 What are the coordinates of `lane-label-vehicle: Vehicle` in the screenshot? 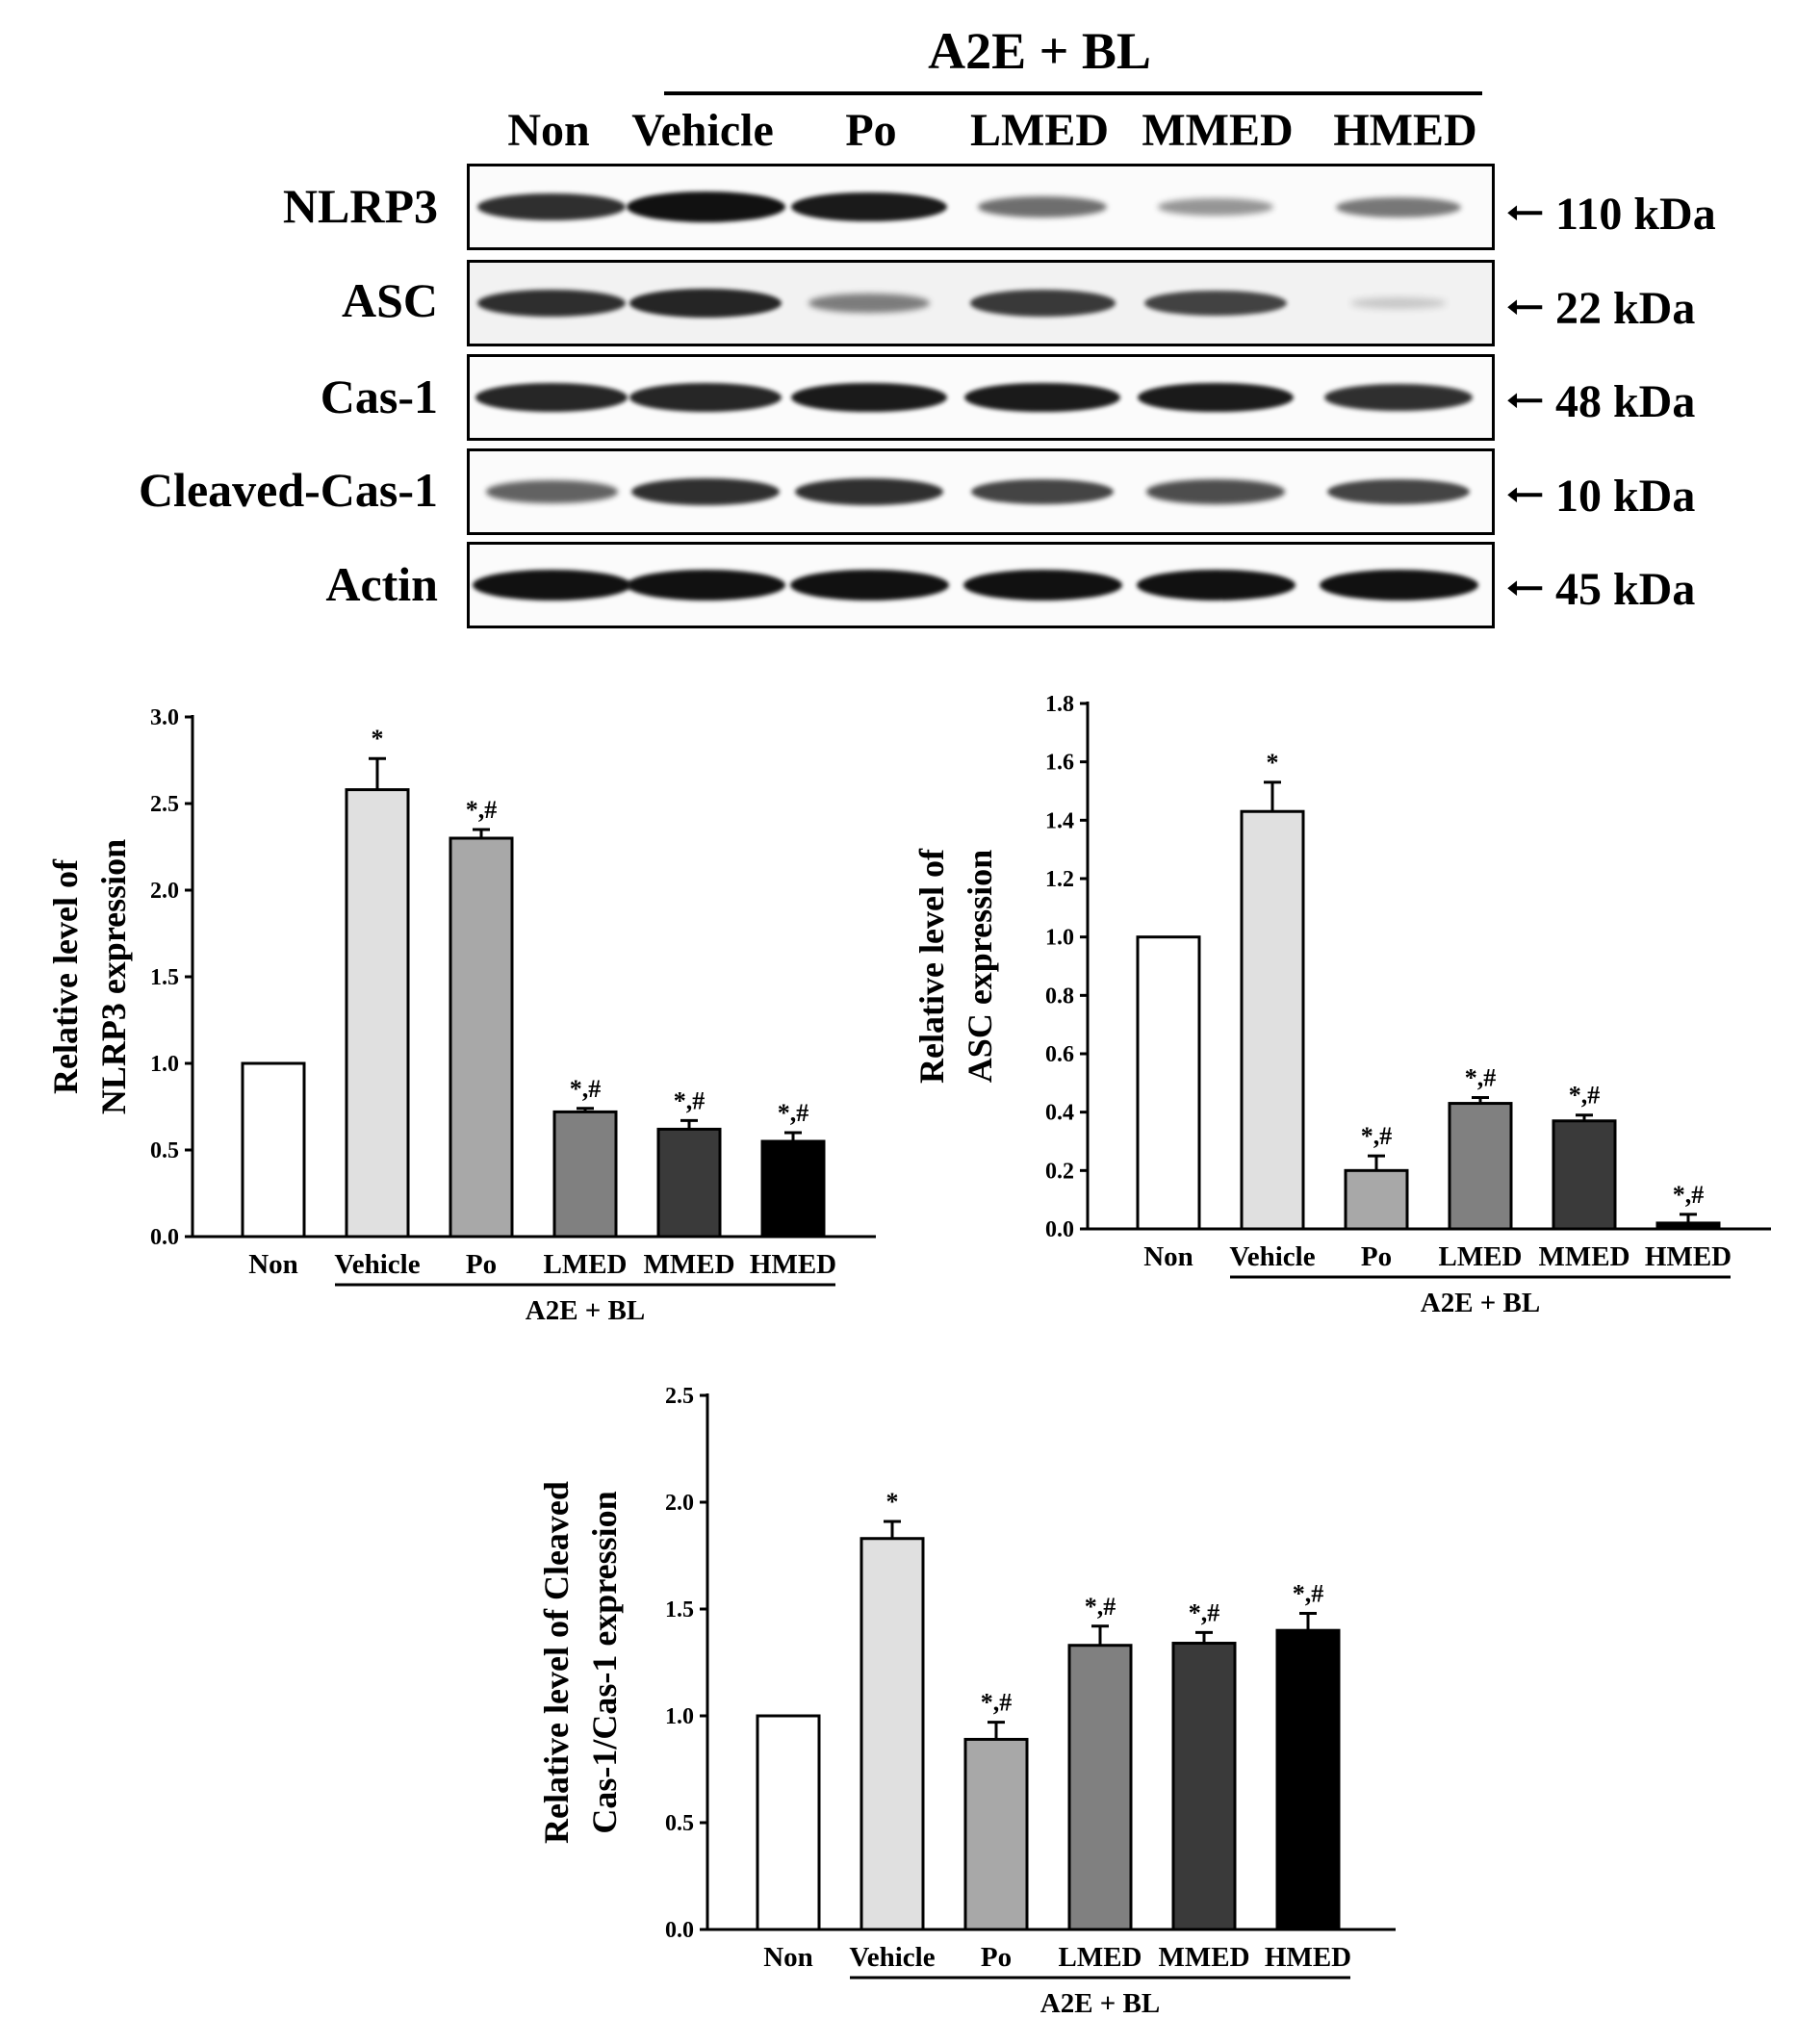 It's located at (702, 130).